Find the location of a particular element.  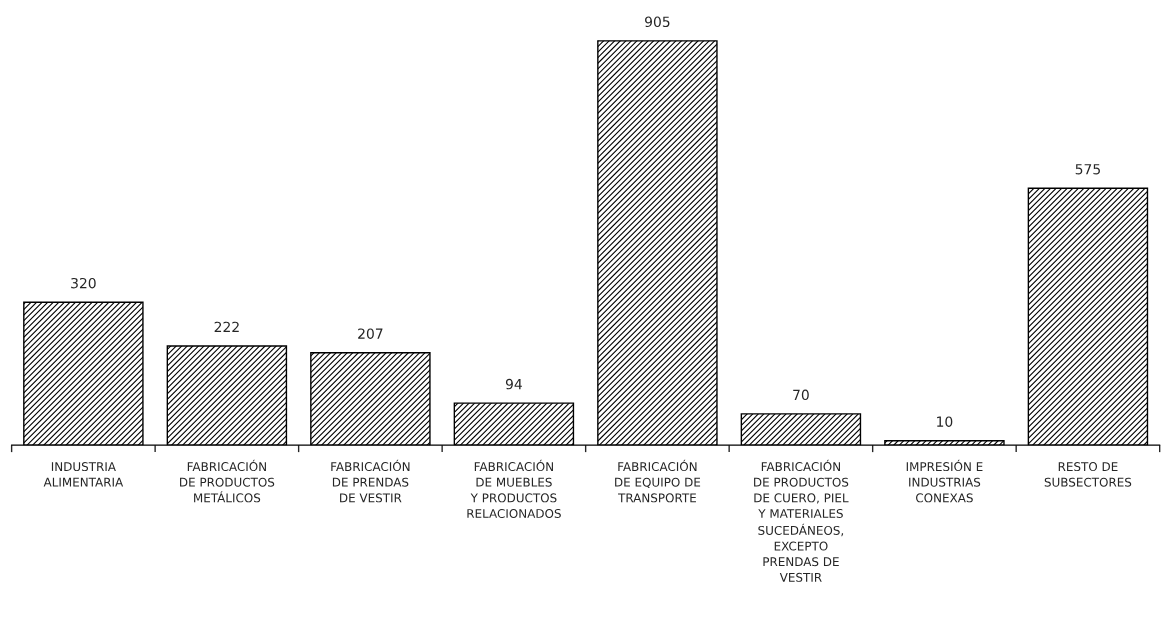

x-tick-label: FABRICACIÓN DE PRENDAS DE VESTIR is located at coordinates (370, 481).